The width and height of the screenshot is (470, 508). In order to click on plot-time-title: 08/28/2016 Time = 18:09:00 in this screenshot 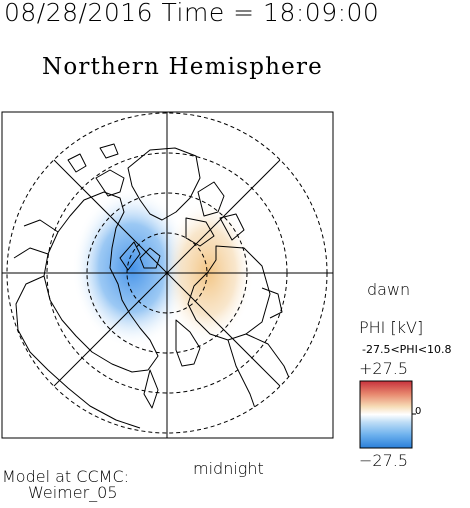, I will do `click(192, 13)`.